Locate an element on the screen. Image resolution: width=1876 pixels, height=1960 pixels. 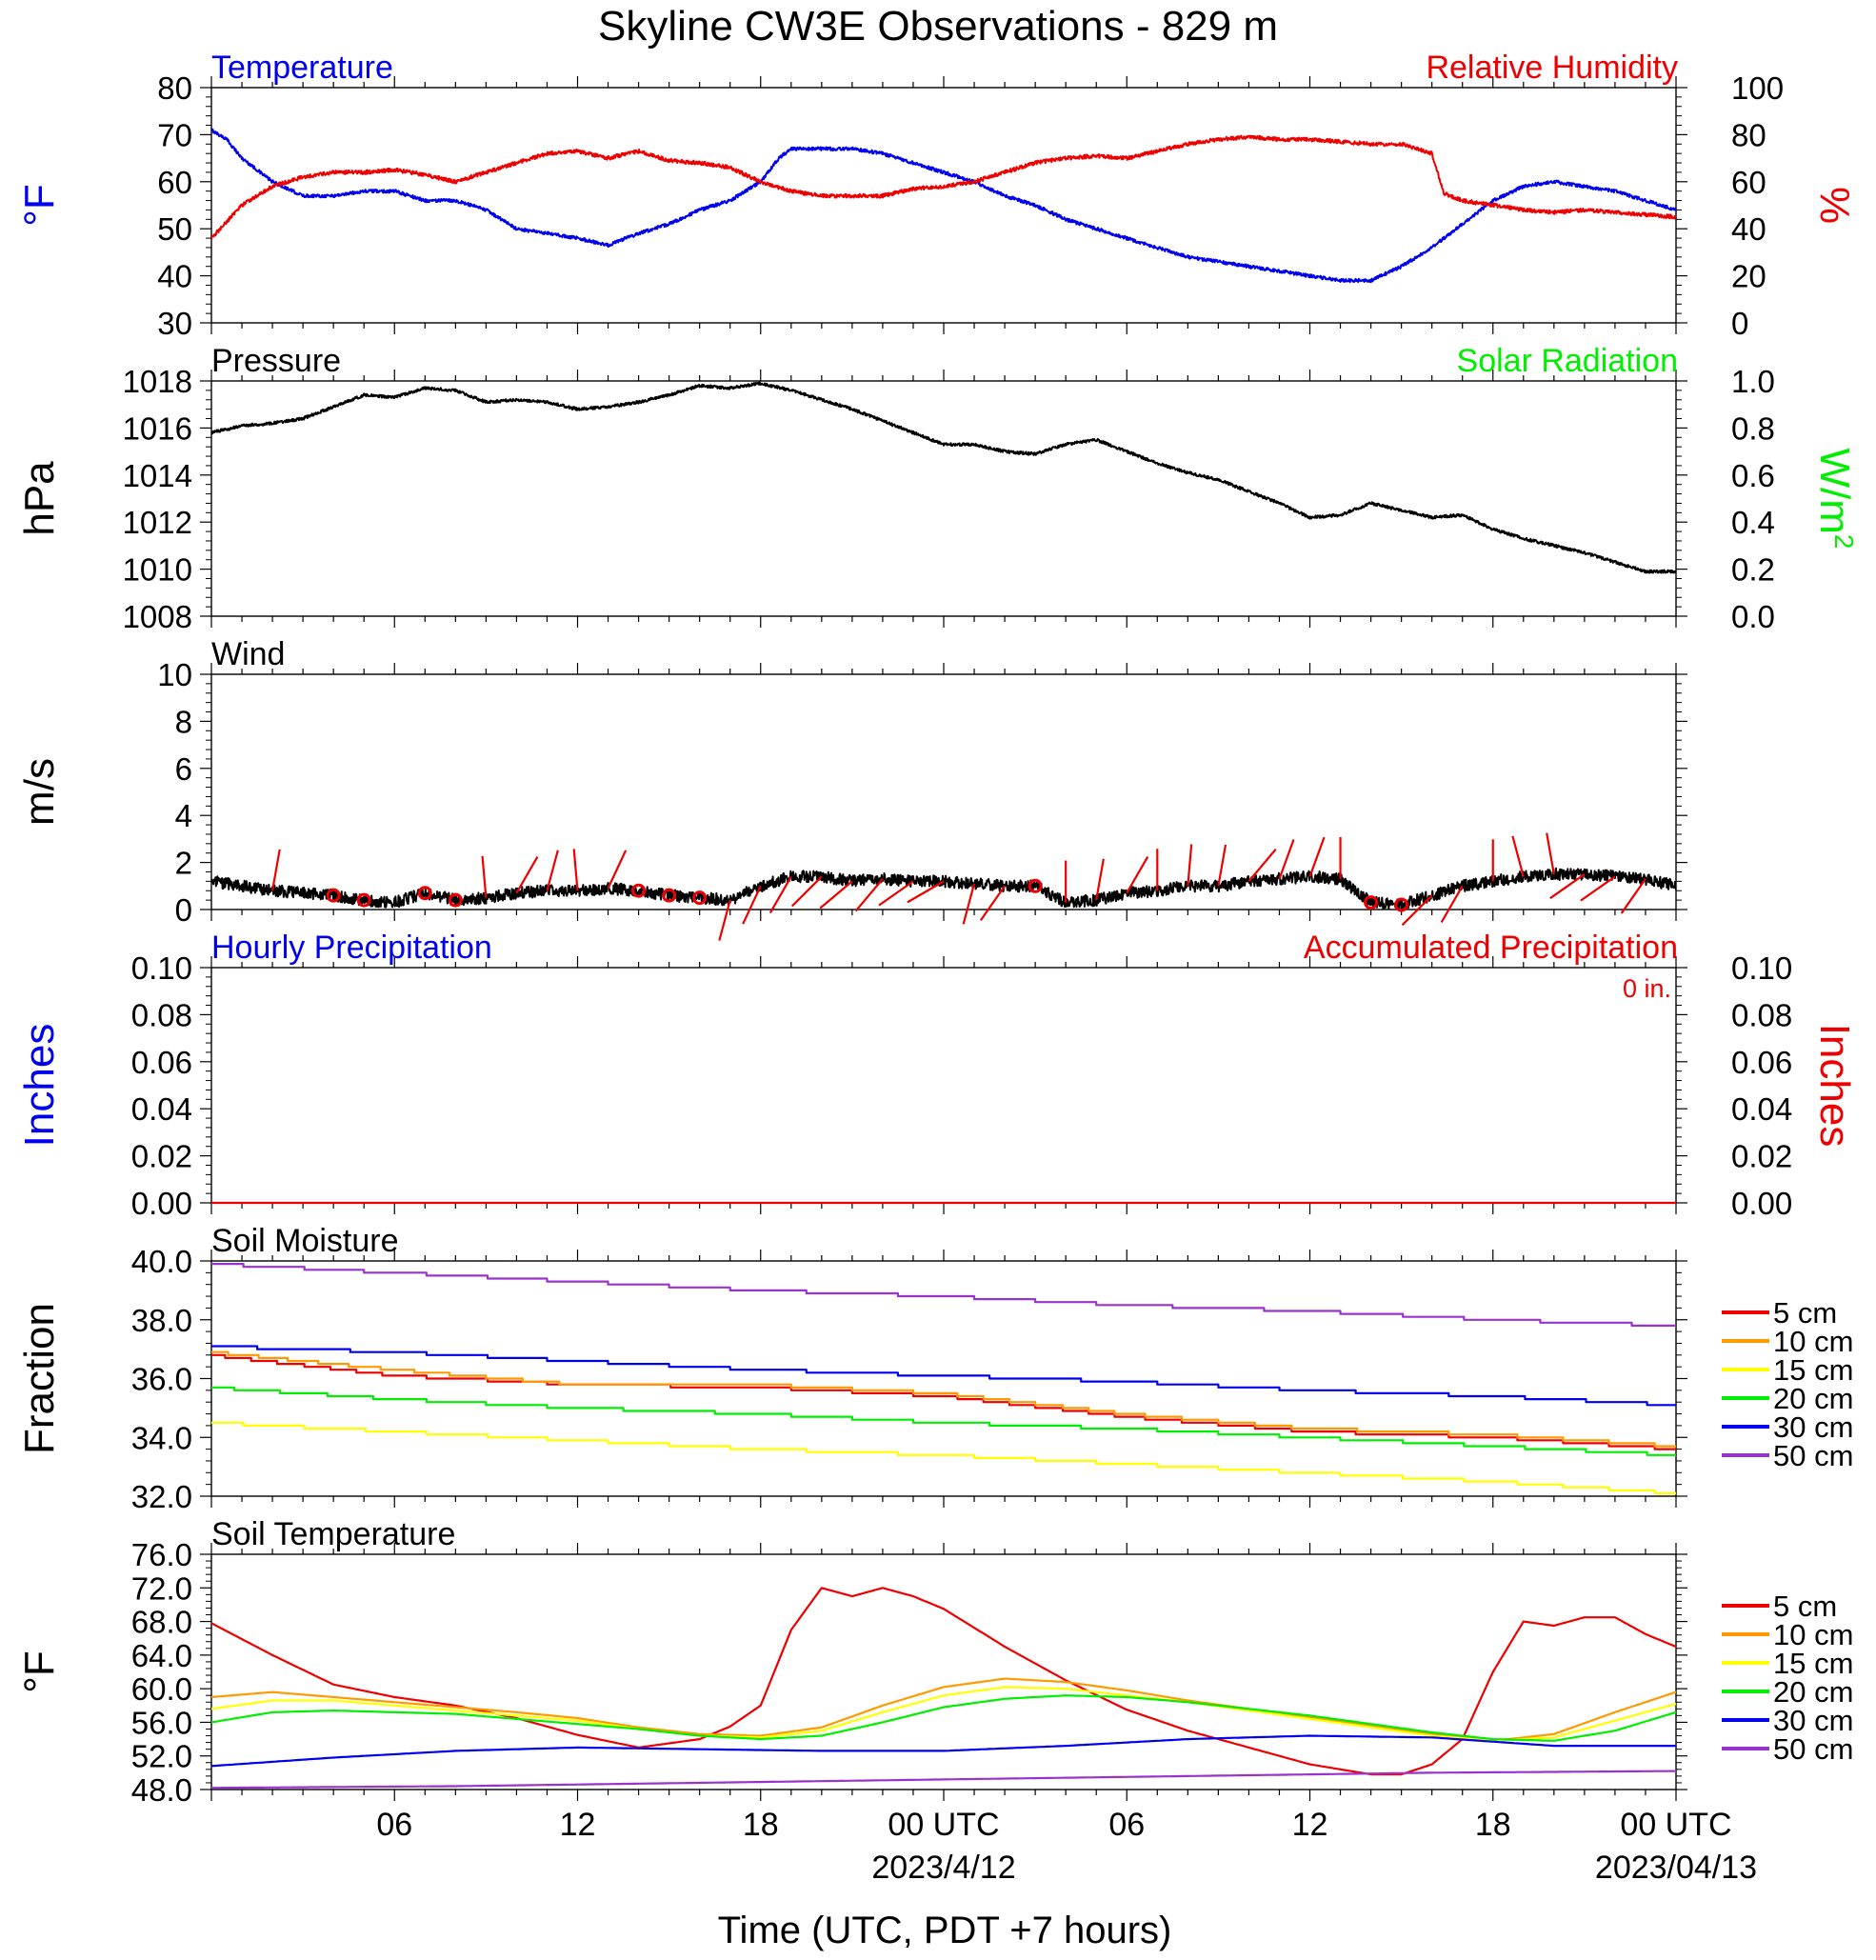
y-tick-label: 50 is located at coordinates (174, 229).